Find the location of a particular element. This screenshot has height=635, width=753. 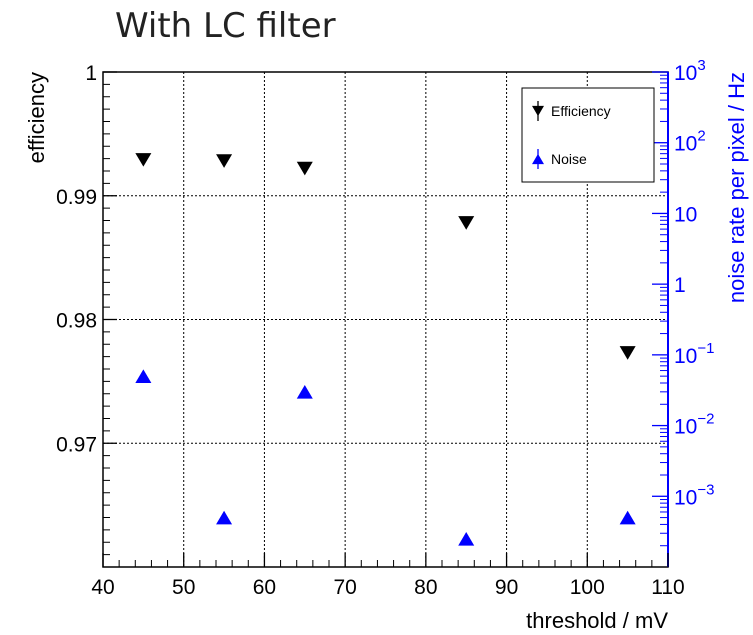

legend-marker-efficiency is located at coordinates (538, 111).